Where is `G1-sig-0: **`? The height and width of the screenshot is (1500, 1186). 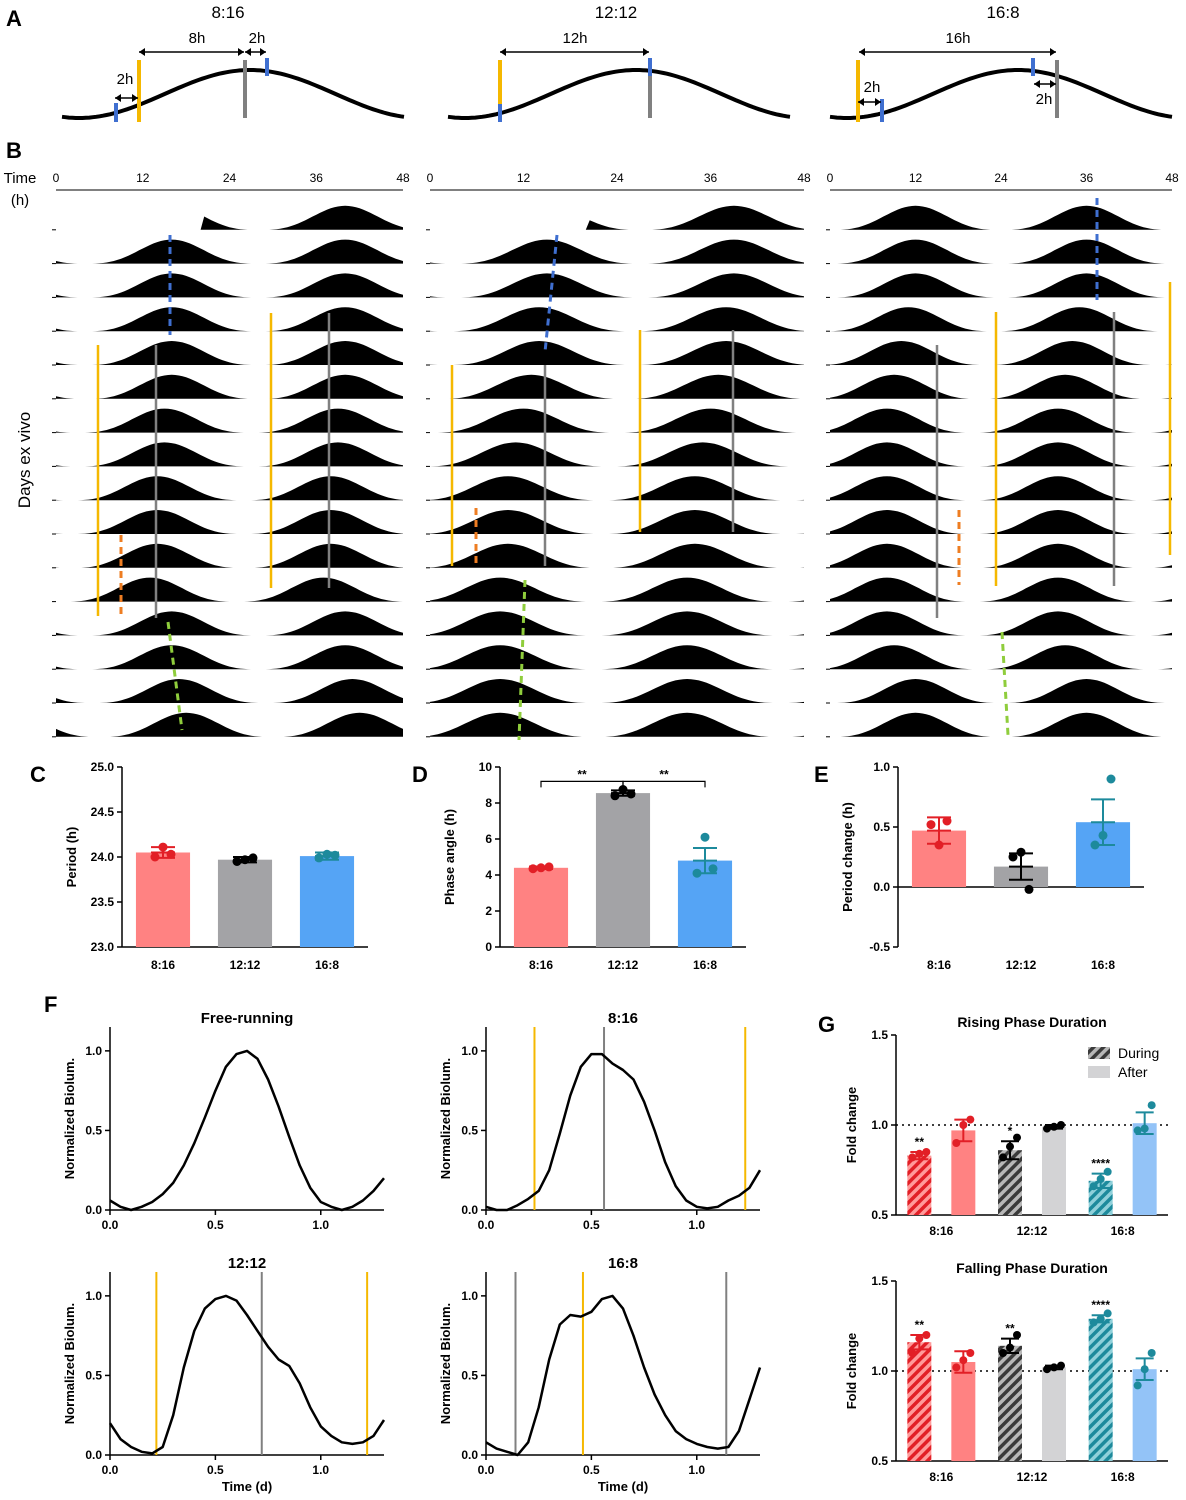 G1-sig-0: ** is located at coordinates (920, 1142).